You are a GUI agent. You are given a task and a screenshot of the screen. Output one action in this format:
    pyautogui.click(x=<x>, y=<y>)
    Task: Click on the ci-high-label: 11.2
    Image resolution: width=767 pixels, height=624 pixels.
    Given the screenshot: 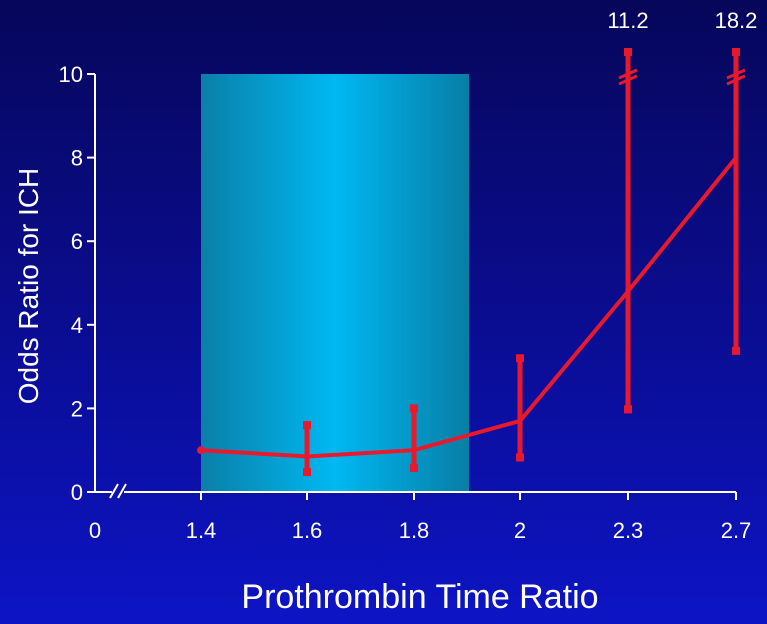 What is the action you would take?
    pyautogui.click(x=627, y=20)
    